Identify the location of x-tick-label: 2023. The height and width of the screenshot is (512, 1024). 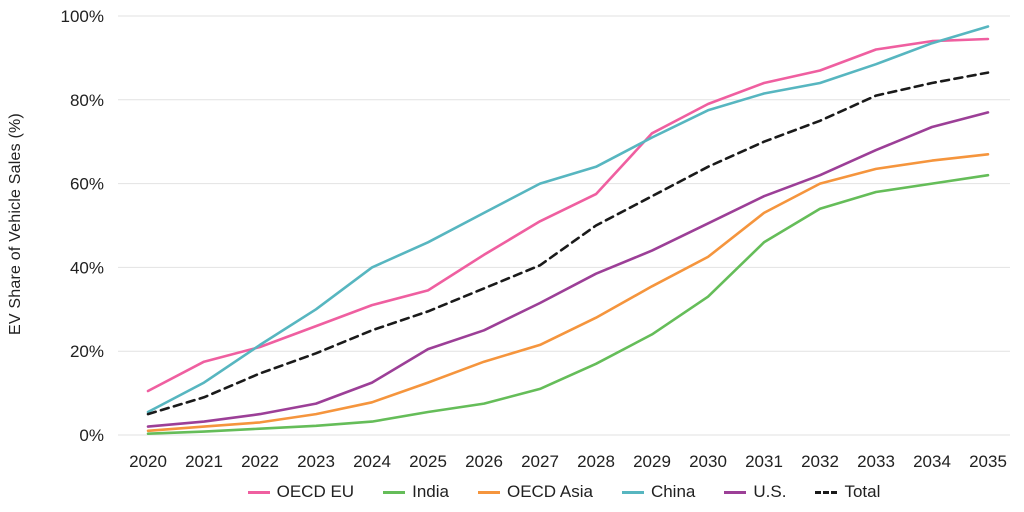
(316, 461).